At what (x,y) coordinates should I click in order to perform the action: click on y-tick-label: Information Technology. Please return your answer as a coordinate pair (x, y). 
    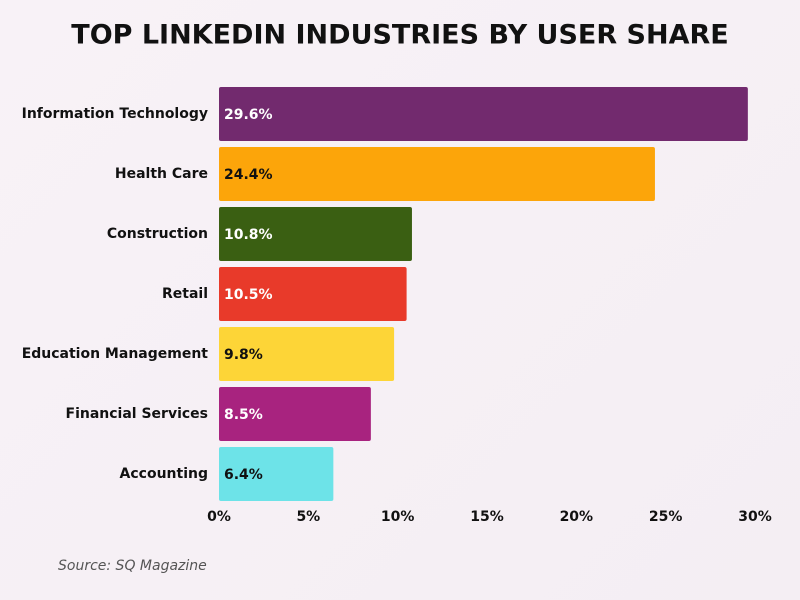
    Looking at the image, I should click on (115, 114).